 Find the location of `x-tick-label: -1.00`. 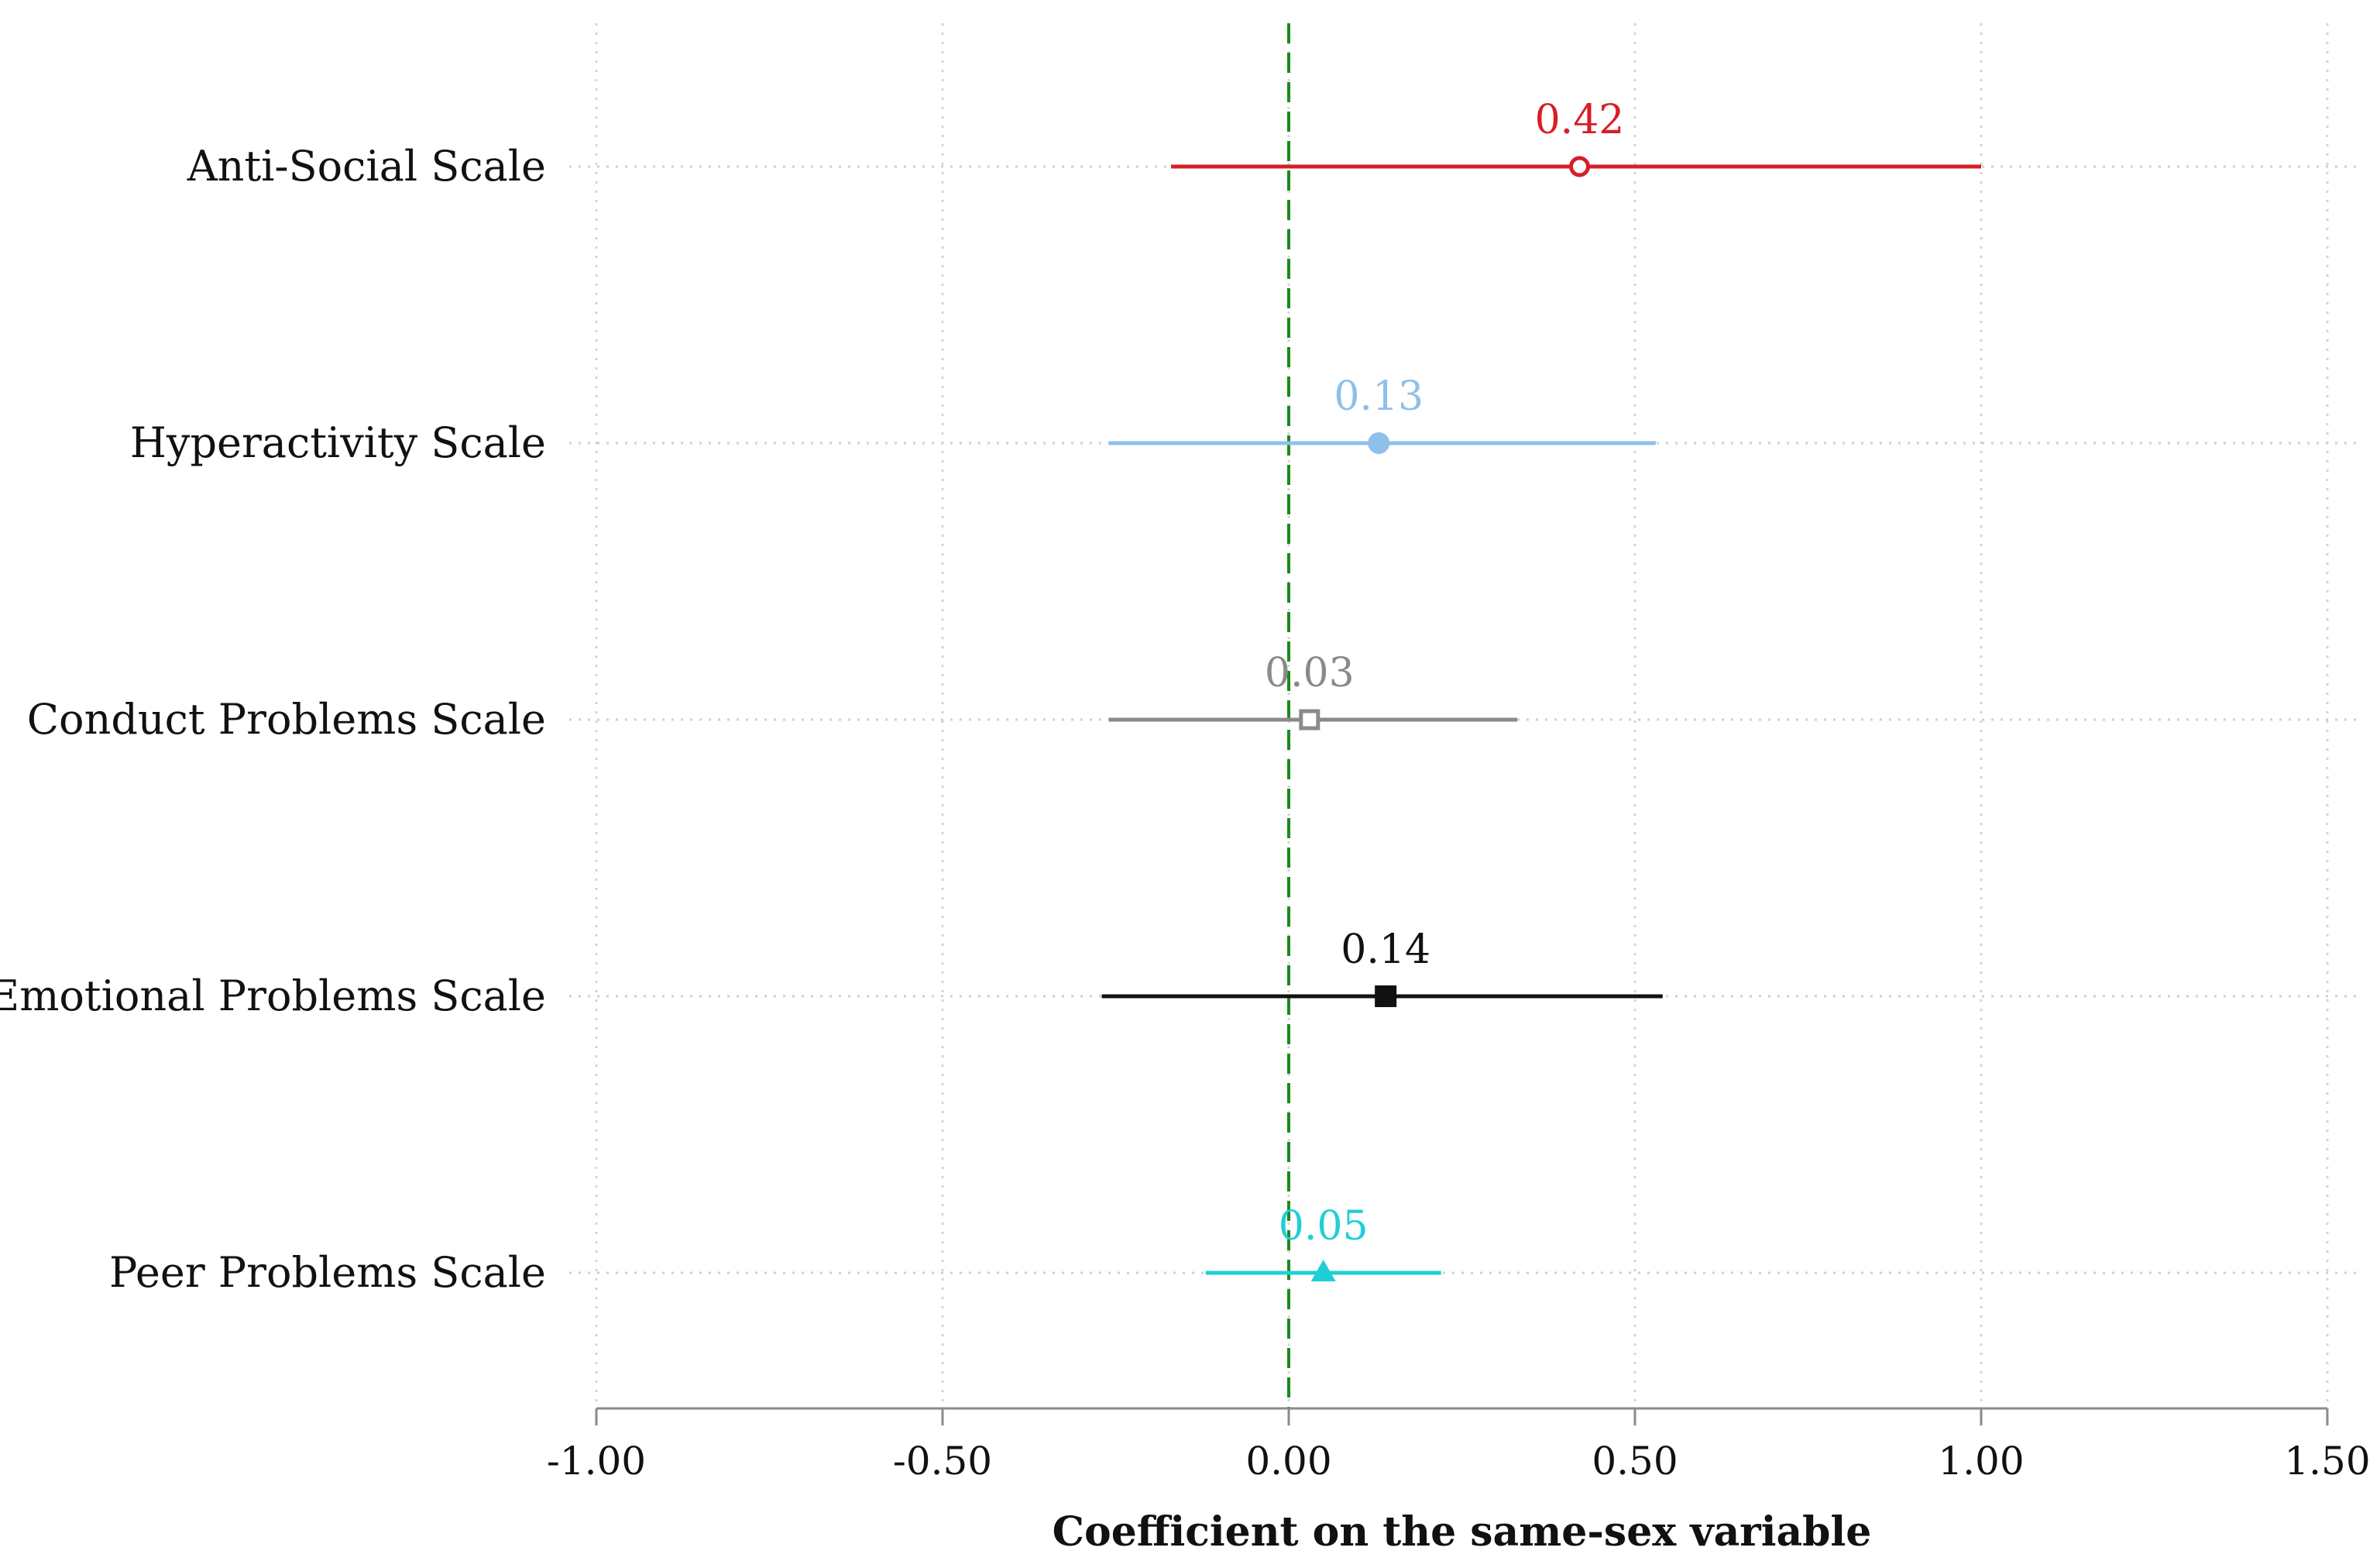

x-tick-label: -1.00 is located at coordinates (596, 1461).